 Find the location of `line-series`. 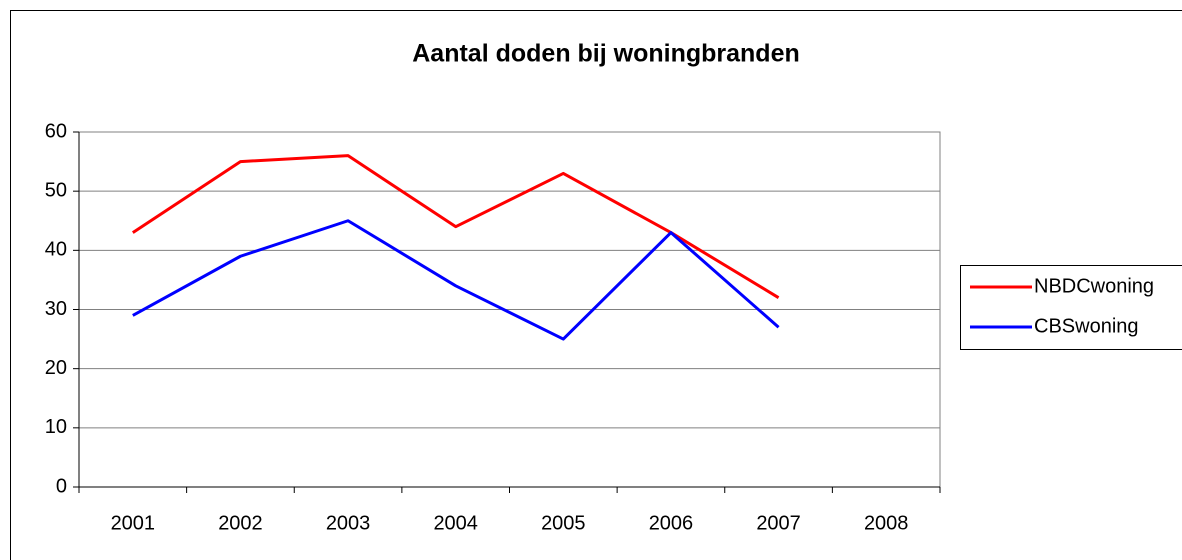

line-series is located at coordinates (456, 280).